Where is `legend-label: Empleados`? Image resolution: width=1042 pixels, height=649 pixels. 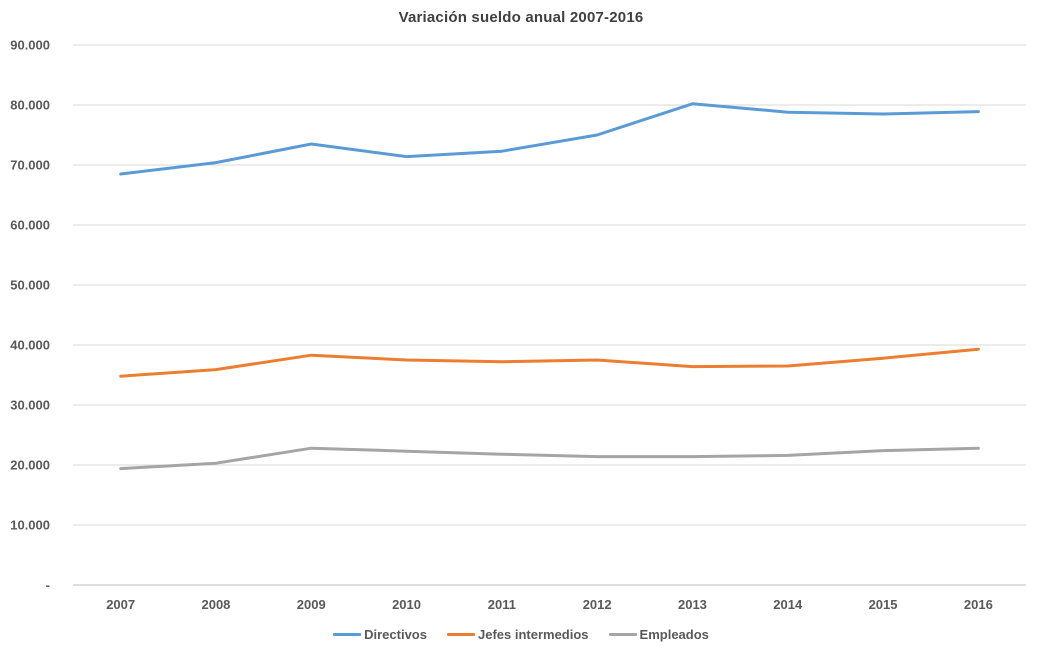
legend-label: Empleados is located at coordinates (674, 634).